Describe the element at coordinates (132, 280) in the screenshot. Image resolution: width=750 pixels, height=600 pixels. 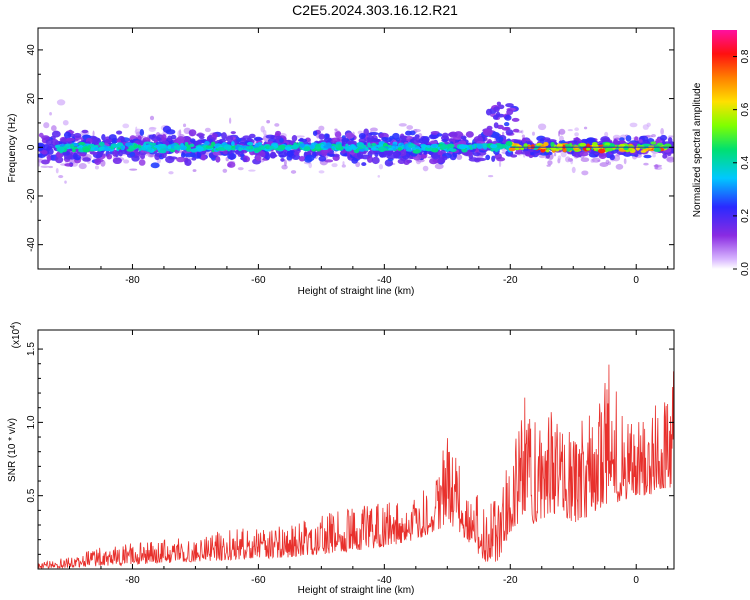
I see `spectrogram-x-tick-label: -80` at that location.